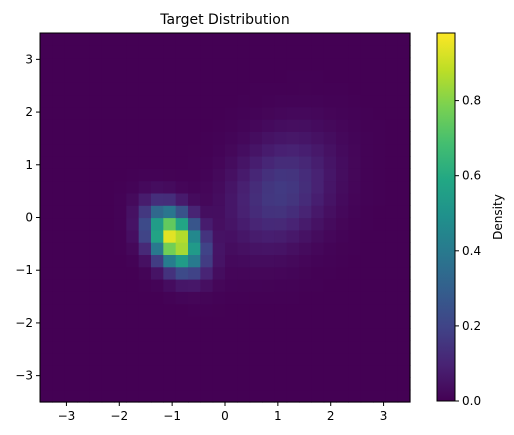 This screenshot has height=435, width=514. I want to click on y-tick-label: −1, so click(24, 270).